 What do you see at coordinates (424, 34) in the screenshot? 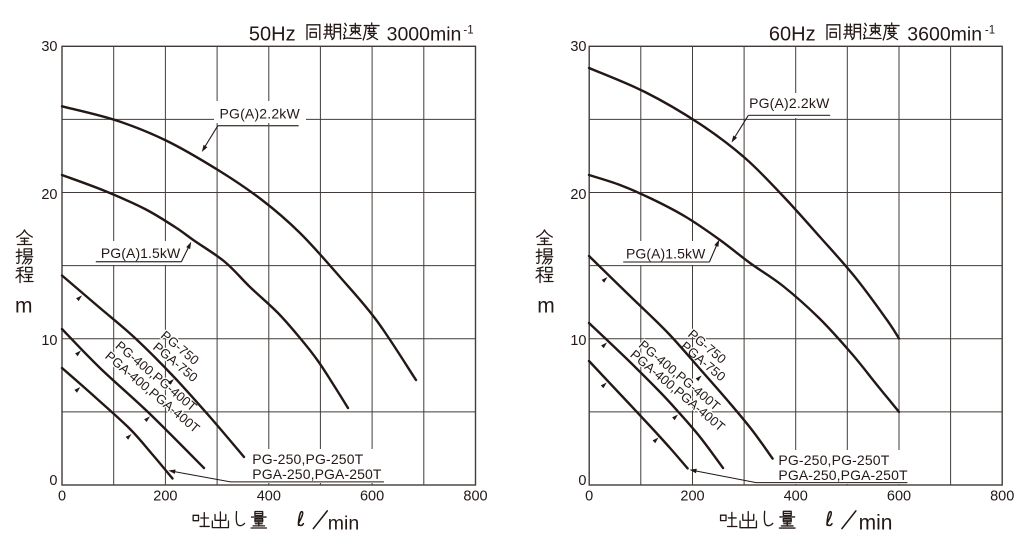
I see `svg-text: 3000min` at bounding box center [424, 34].